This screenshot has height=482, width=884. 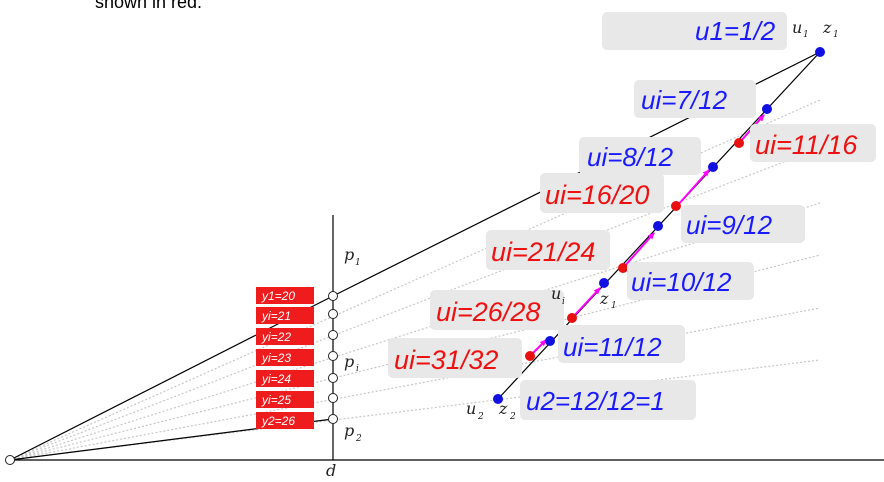 What do you see at coordinates (276, 358) in the screenshot?
I see `y-label: yi=23` at bounding box center [276, 358].